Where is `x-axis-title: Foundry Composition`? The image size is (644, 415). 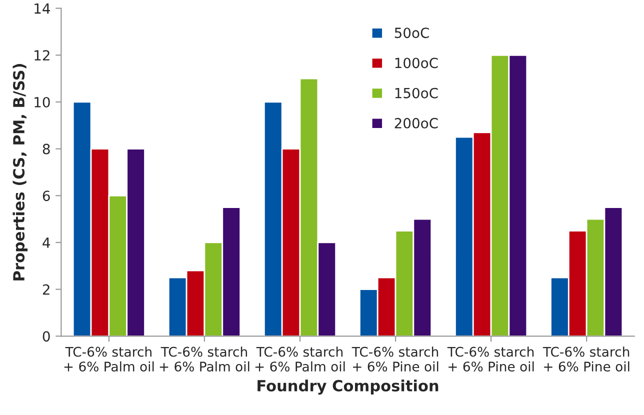 x-axis-title: Foundry Composition is located at coordinates (348, 387).